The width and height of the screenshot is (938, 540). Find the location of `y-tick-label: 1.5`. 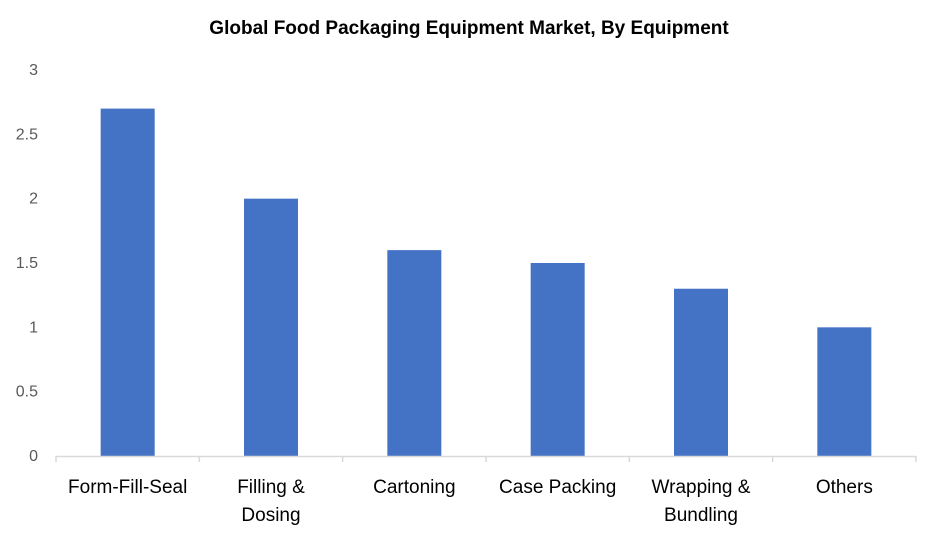

y-tick-label: 1.5 is located at coordinates (27, 263).